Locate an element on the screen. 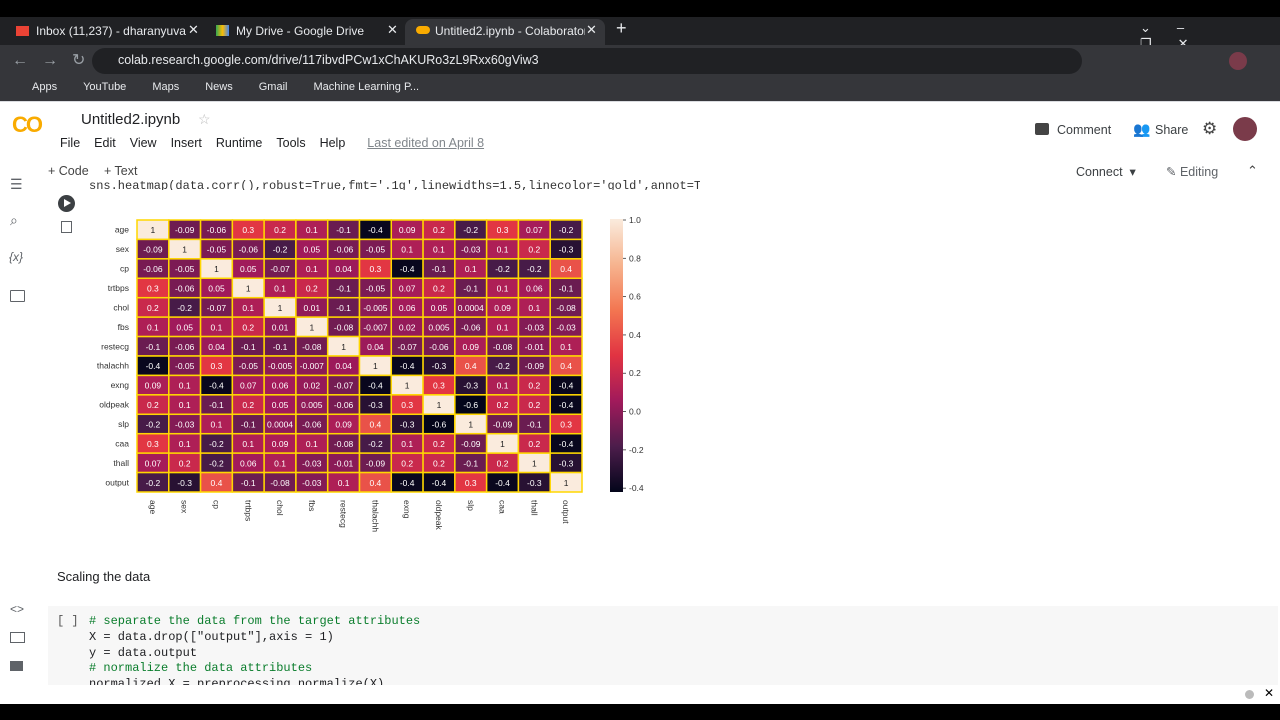 Image resolution: width=1280 pixels, height=720 pixels. cell-bracket: [ ] is located at coordinates (68, 621).